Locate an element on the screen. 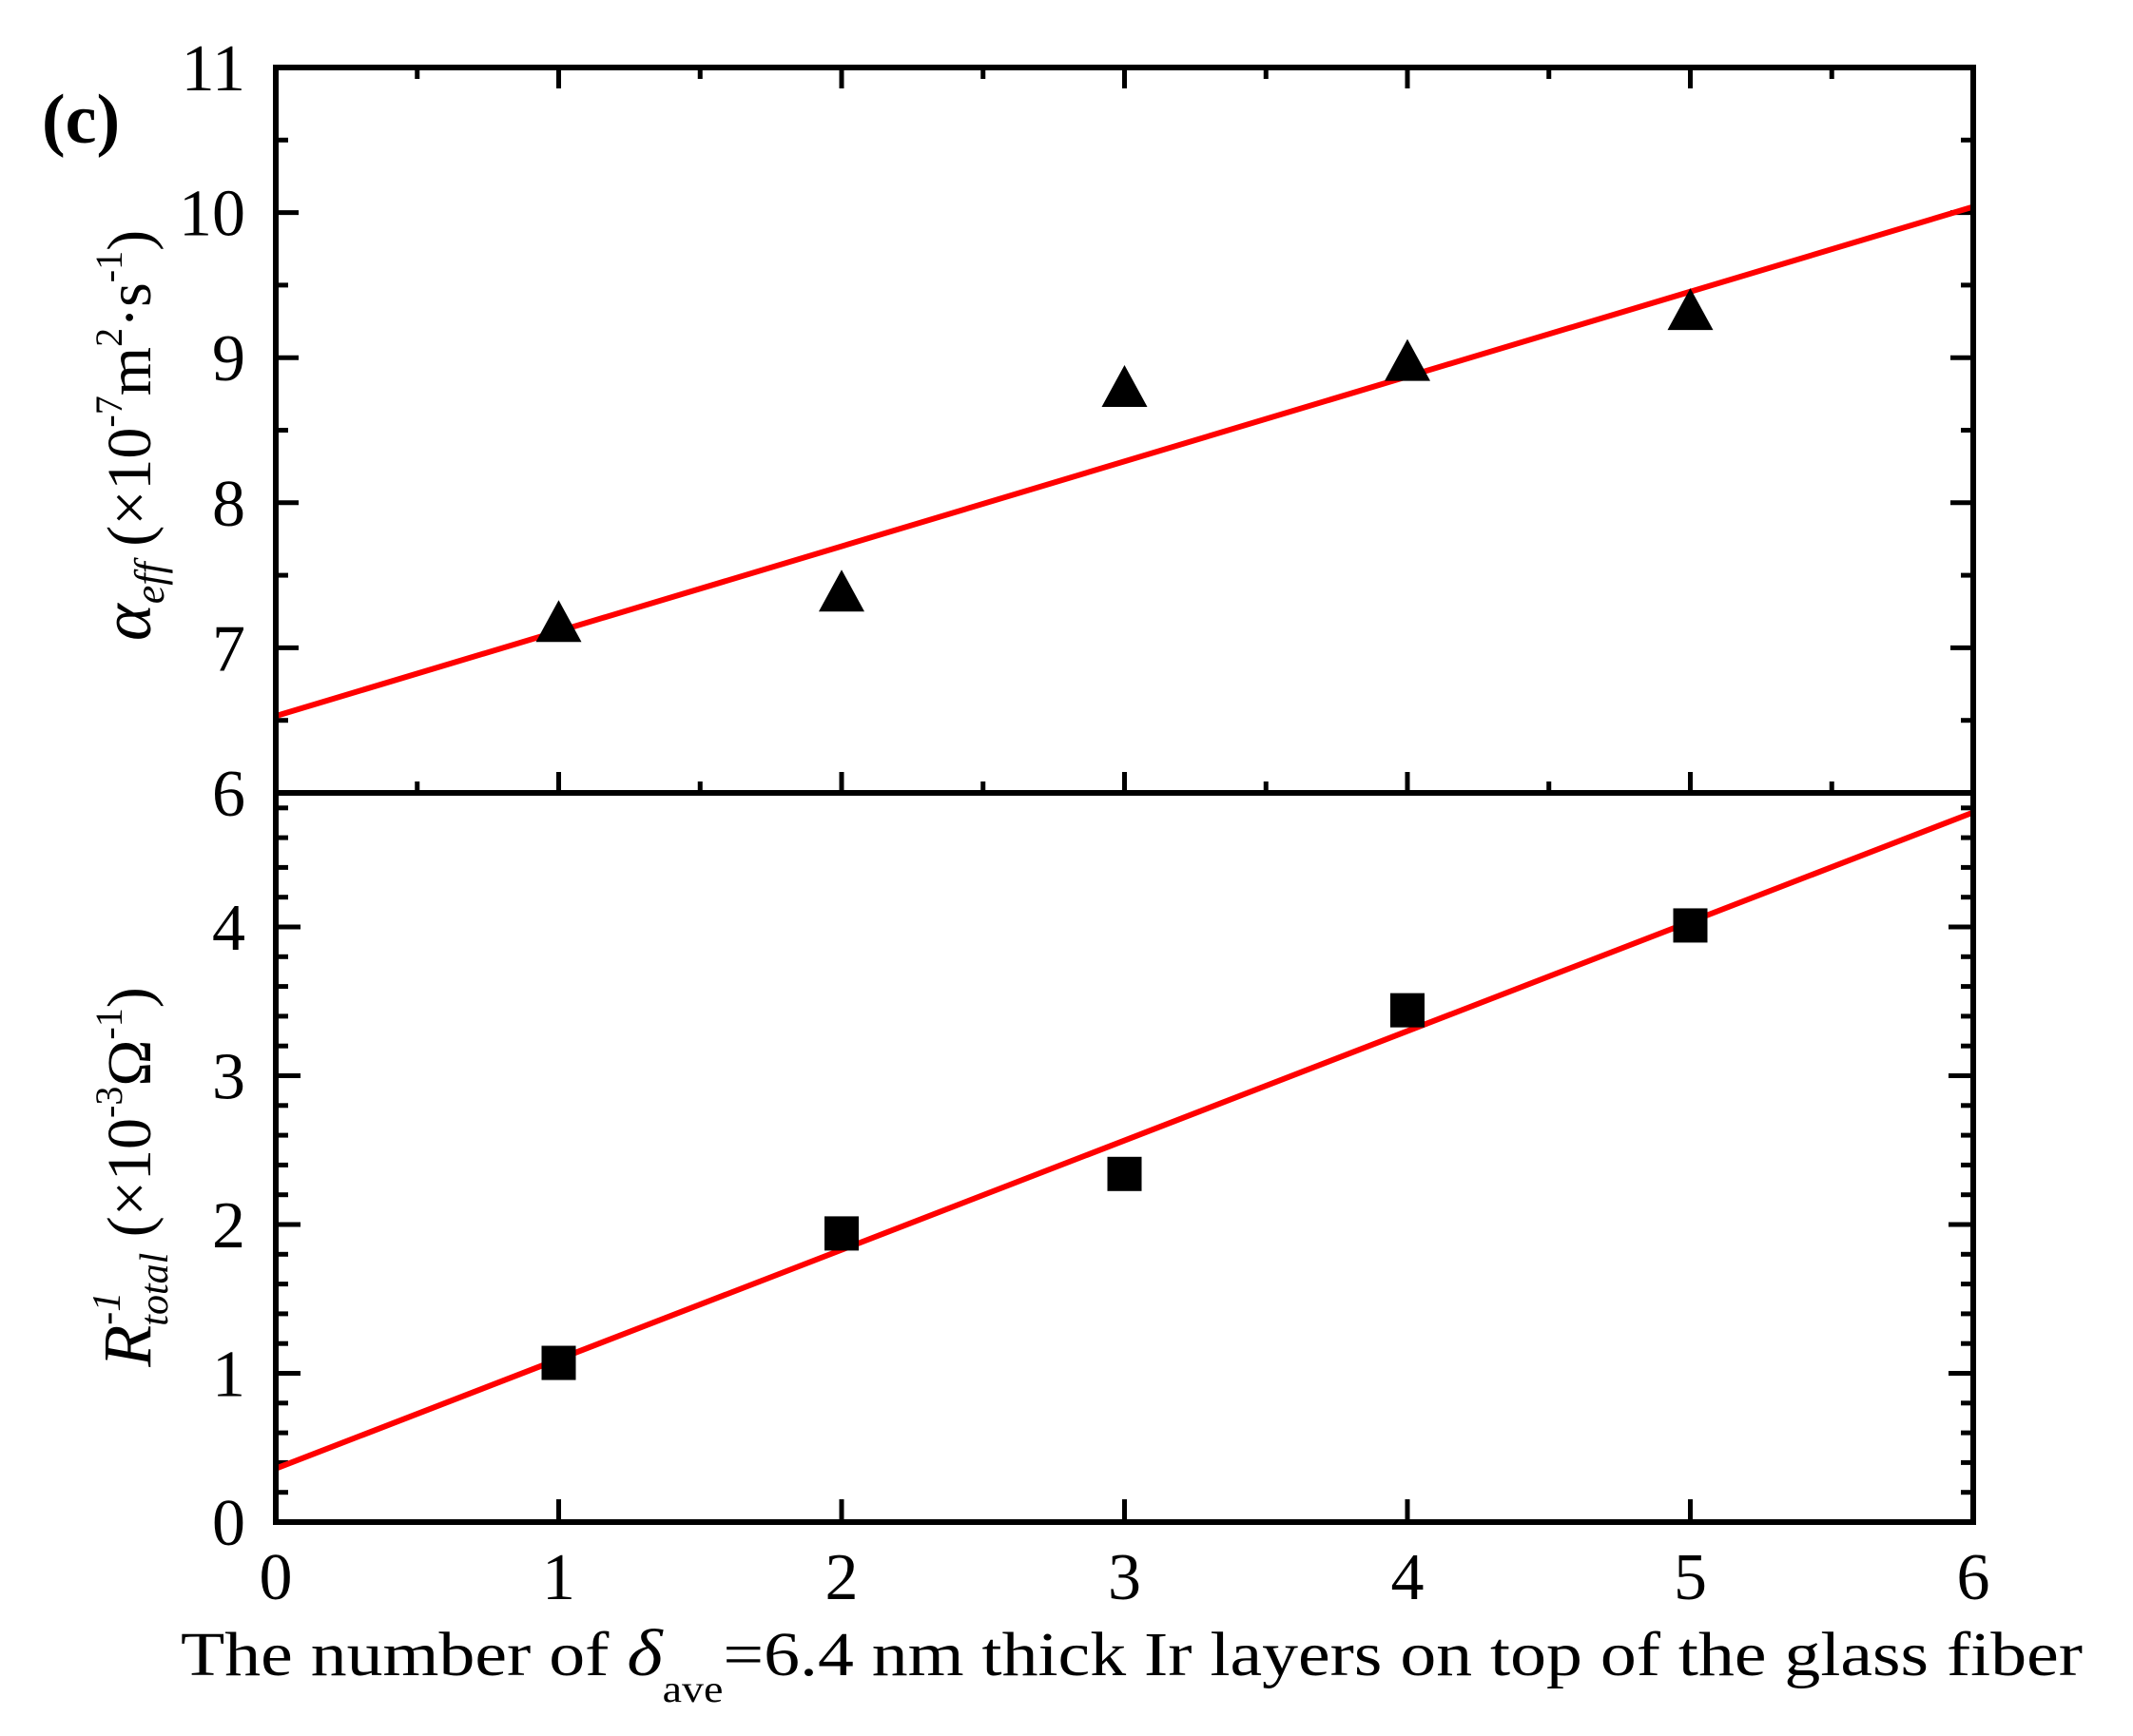  y-tick-label: 9 is located at coordinates (229, 359).